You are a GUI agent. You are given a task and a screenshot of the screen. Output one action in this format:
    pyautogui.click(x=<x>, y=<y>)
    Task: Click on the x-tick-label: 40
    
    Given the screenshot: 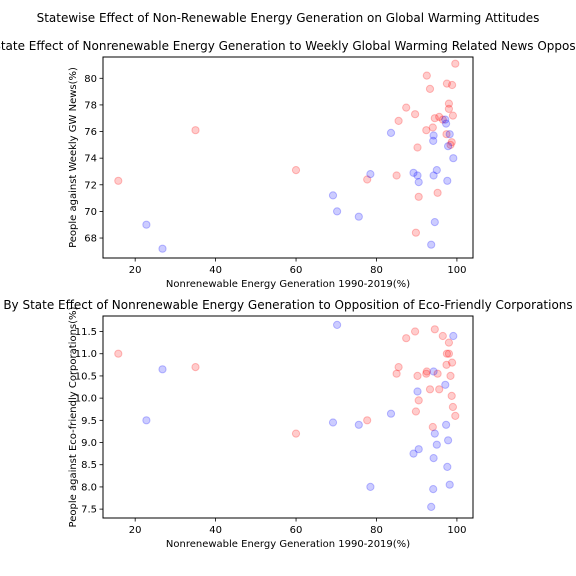 What is the action you would take?
    pyautogui.click(x=215, y=530)
    